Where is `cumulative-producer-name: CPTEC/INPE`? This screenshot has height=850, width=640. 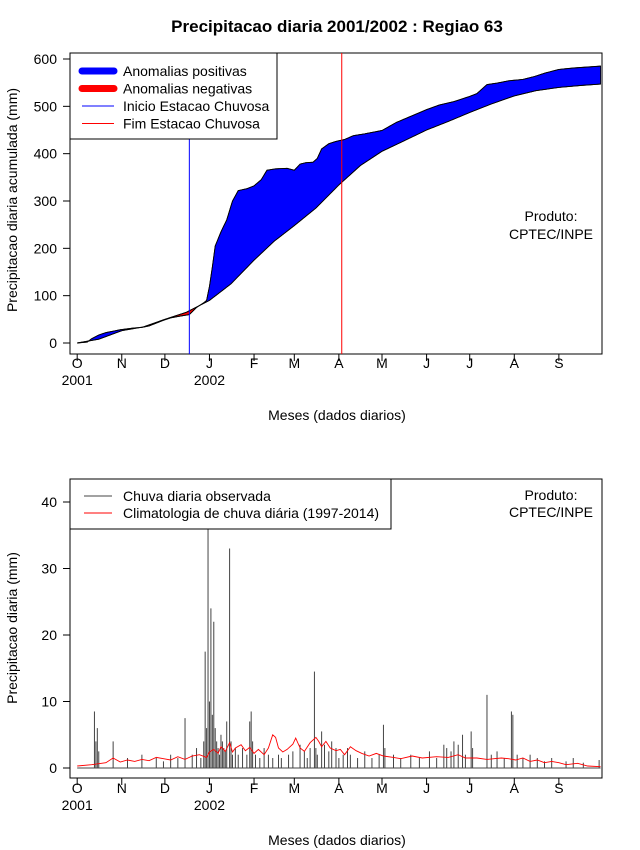
cumulative-producer-name: CPTEC/INPE is located at coordinates (551, 234).